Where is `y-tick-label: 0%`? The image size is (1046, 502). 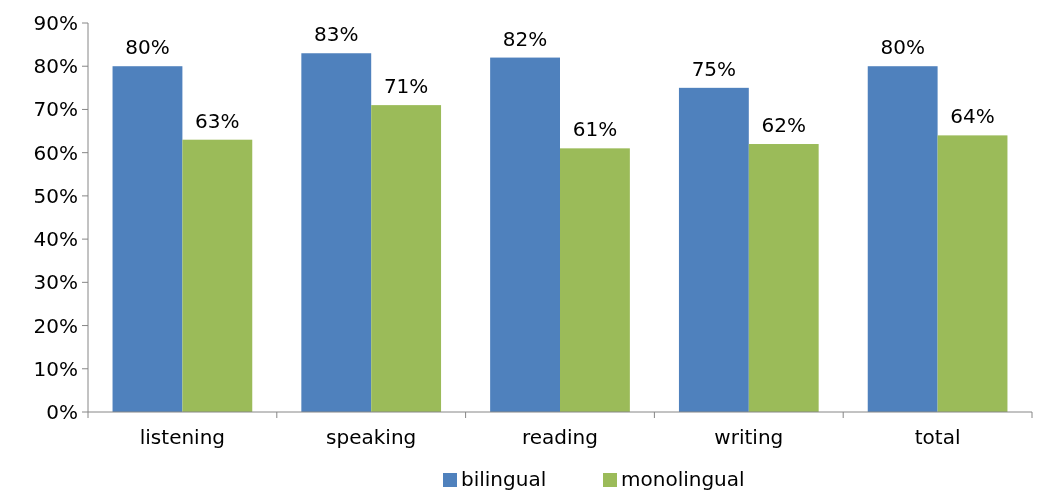
y-tick-label: 0% is located at coordinates (62, 412).